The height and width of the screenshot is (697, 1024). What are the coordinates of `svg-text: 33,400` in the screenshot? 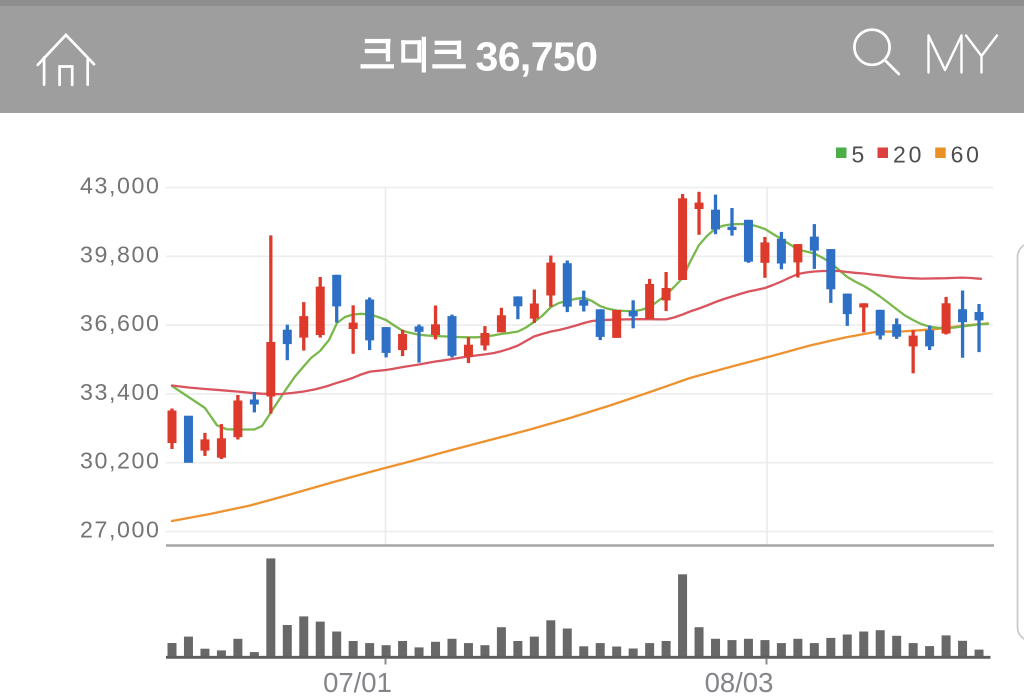 It's located at (120, 392).